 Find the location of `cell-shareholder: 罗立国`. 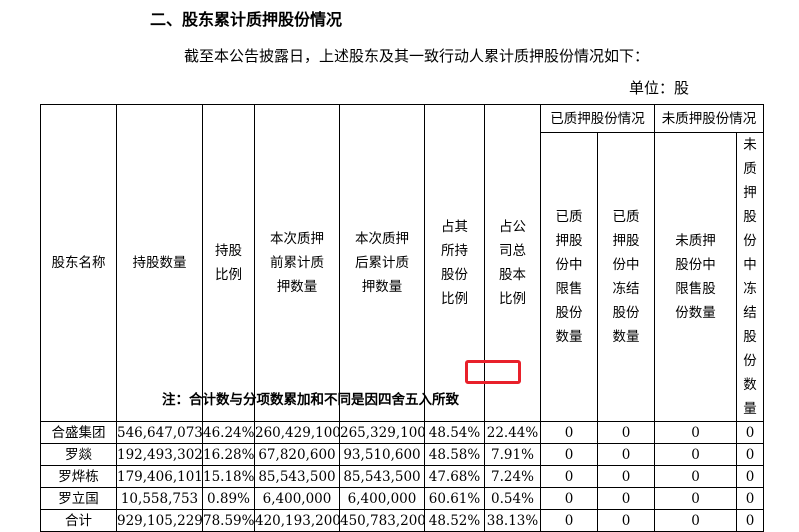

cell-shareholder: 罗立国 is located at coordinates (78, 498).